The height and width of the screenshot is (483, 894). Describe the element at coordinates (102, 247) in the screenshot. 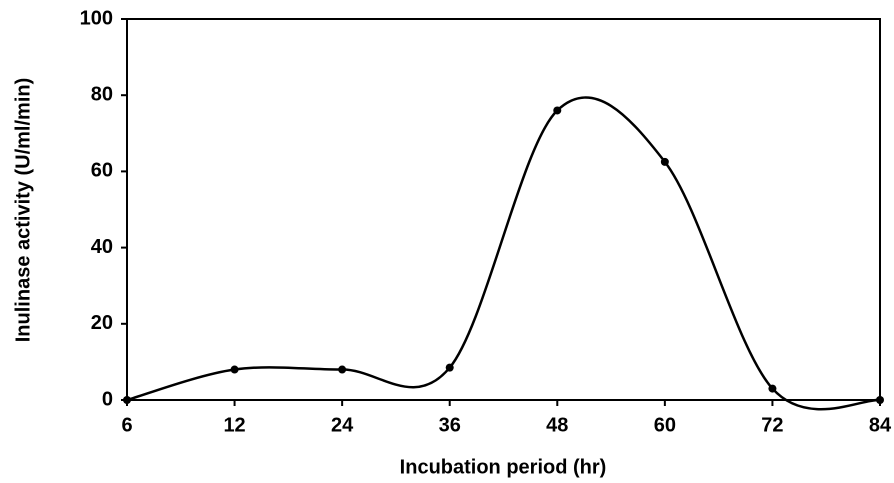

I see `y-tick-label: 40` at that location.